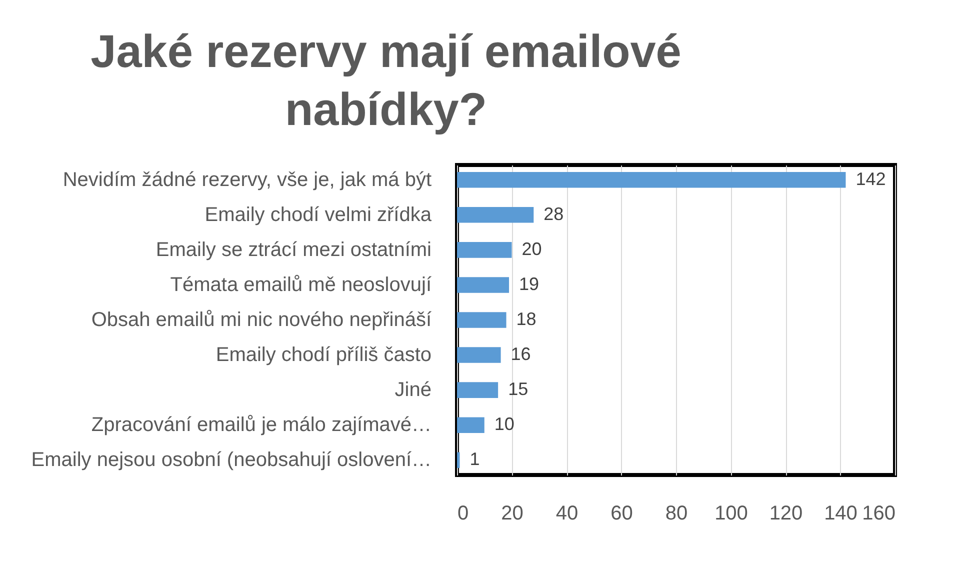 The height and width of the screenshot is (578, 956). I want to click on y-tick-label: Emaily chodí příliš často, so click(324, 355).